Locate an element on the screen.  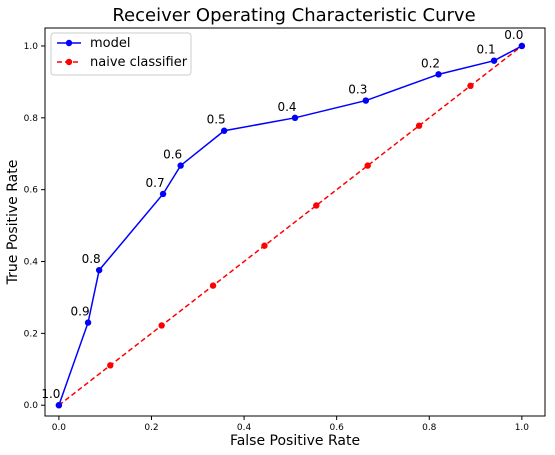
threshold-label: 0.8 is located at coordinates (91, 259).